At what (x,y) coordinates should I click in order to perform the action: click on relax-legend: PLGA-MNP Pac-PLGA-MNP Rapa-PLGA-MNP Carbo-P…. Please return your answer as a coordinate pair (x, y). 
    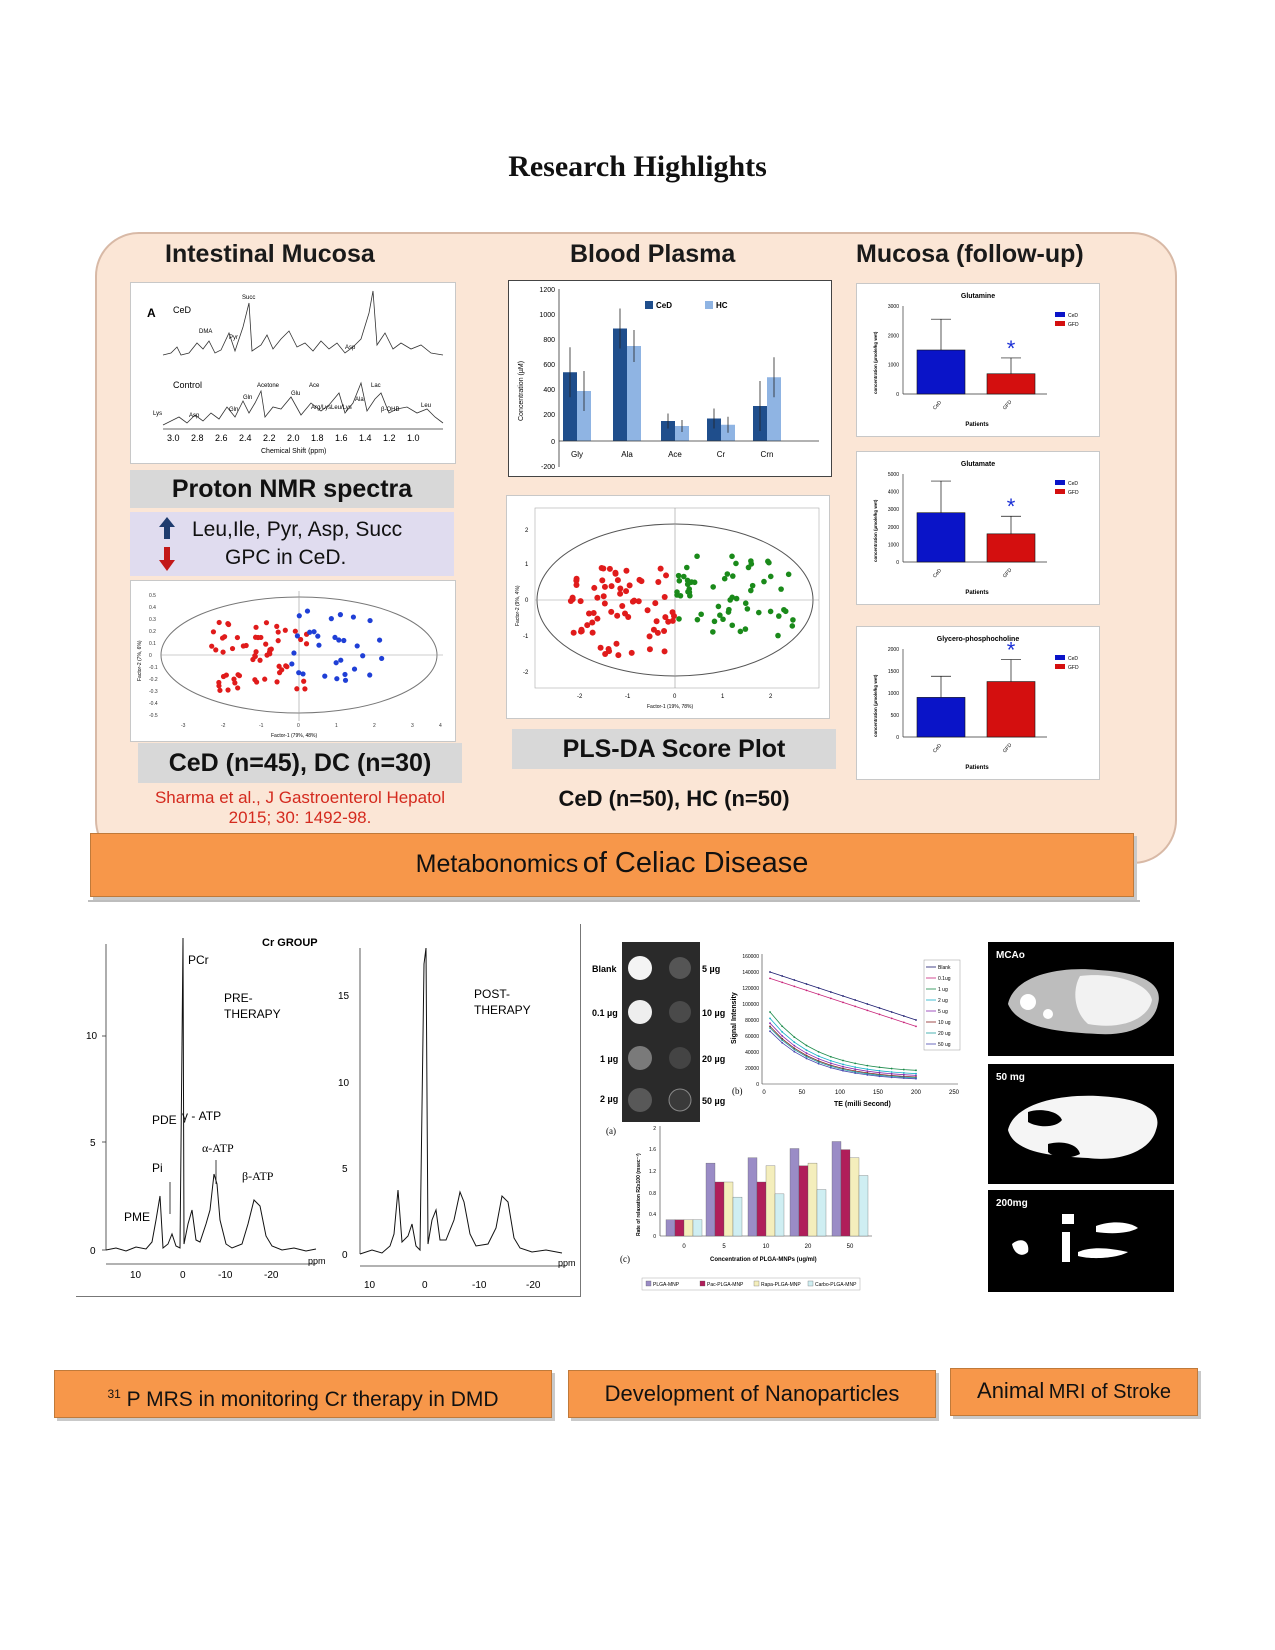
    Looking at the image, I should click on (751, 1284).